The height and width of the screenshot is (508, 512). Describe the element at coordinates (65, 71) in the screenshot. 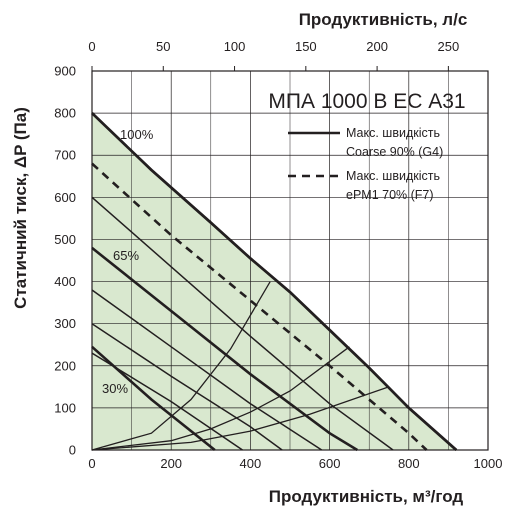

I see `y-tick-label: 900` at that location.